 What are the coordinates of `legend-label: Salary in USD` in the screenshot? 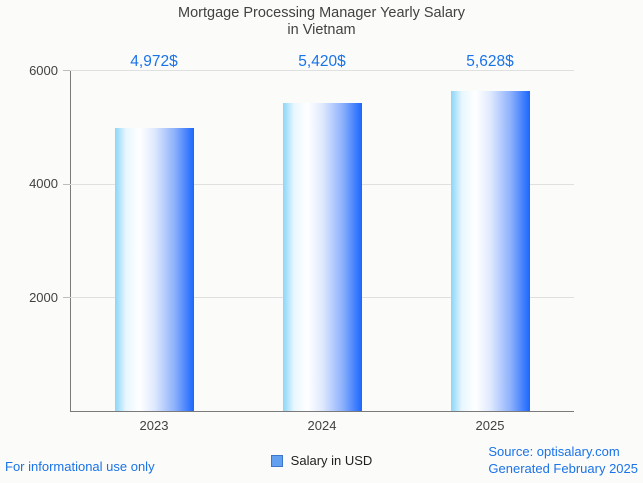 It's located at (331, 460).